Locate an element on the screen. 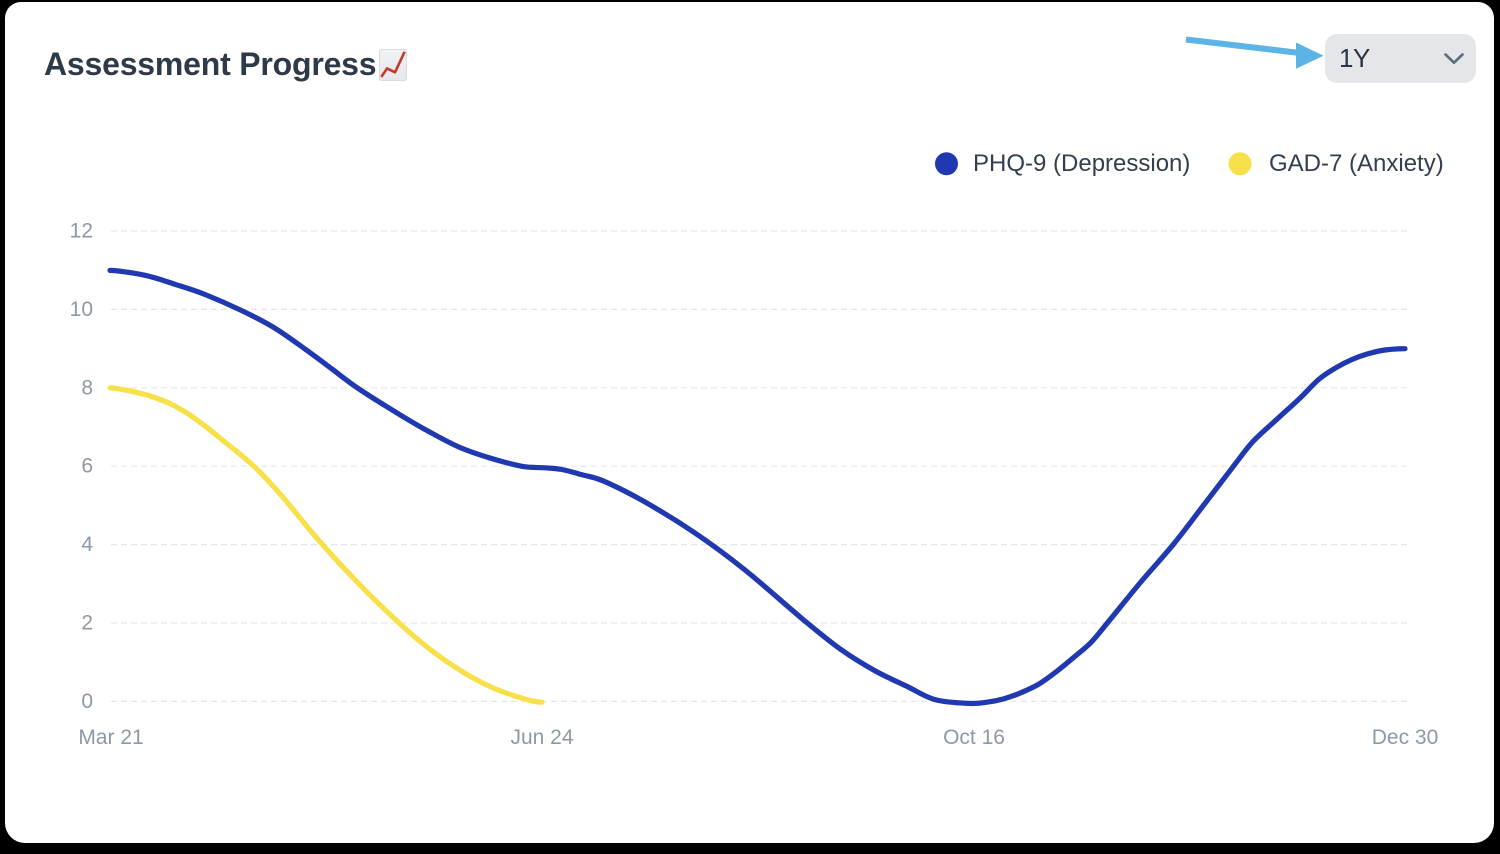  svg-text: Assessment Progress is located at coordinates (210, 64).